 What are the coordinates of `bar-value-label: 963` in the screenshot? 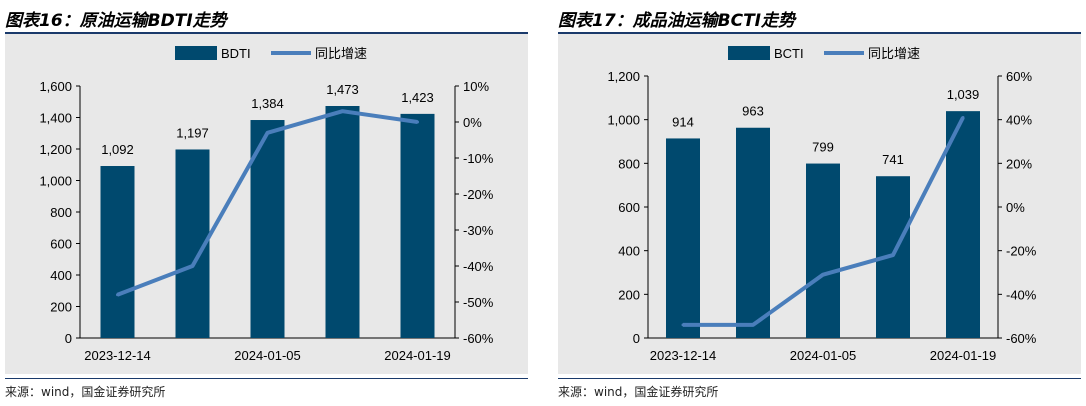 It's located at (753, 111).